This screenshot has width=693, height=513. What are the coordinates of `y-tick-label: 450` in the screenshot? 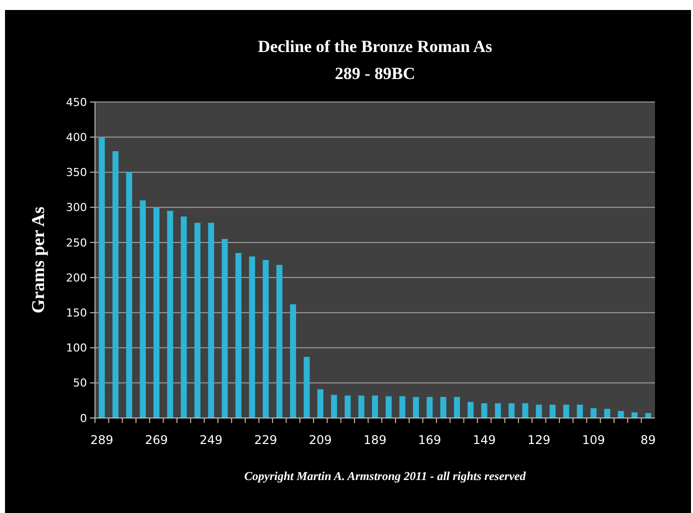 It's located at (76, 102).